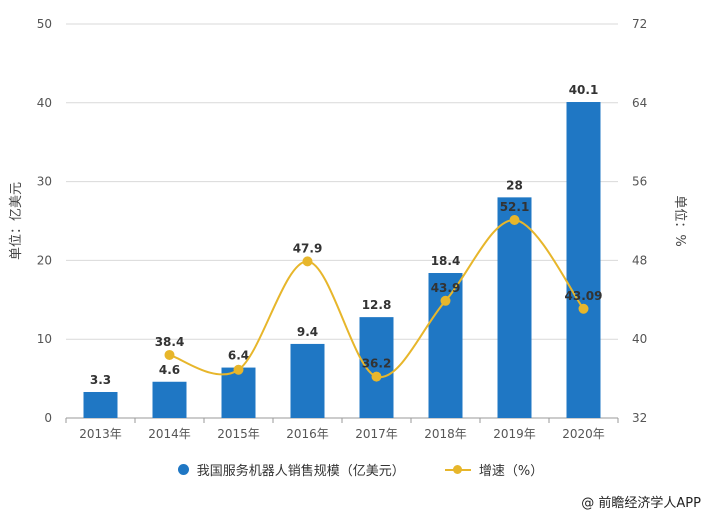 Image resolution: width=721 pixels, height=524 pixels. I want to click on bar-value-label: 40.1, so click(584, 90).